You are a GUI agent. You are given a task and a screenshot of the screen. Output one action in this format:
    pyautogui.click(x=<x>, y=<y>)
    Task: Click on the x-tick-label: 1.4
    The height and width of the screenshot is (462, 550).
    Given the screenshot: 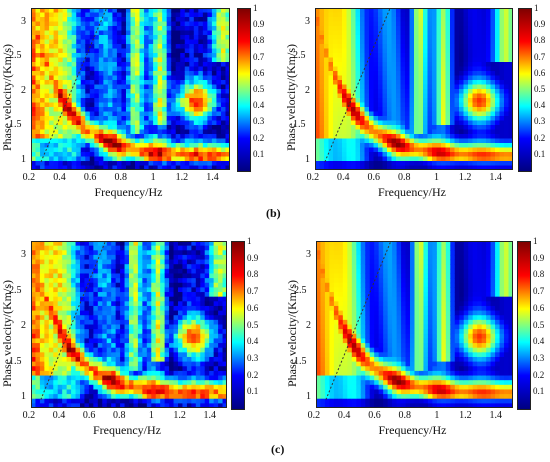 What is the action you would take?
    pyautogui.click(x=210, y=415)
    